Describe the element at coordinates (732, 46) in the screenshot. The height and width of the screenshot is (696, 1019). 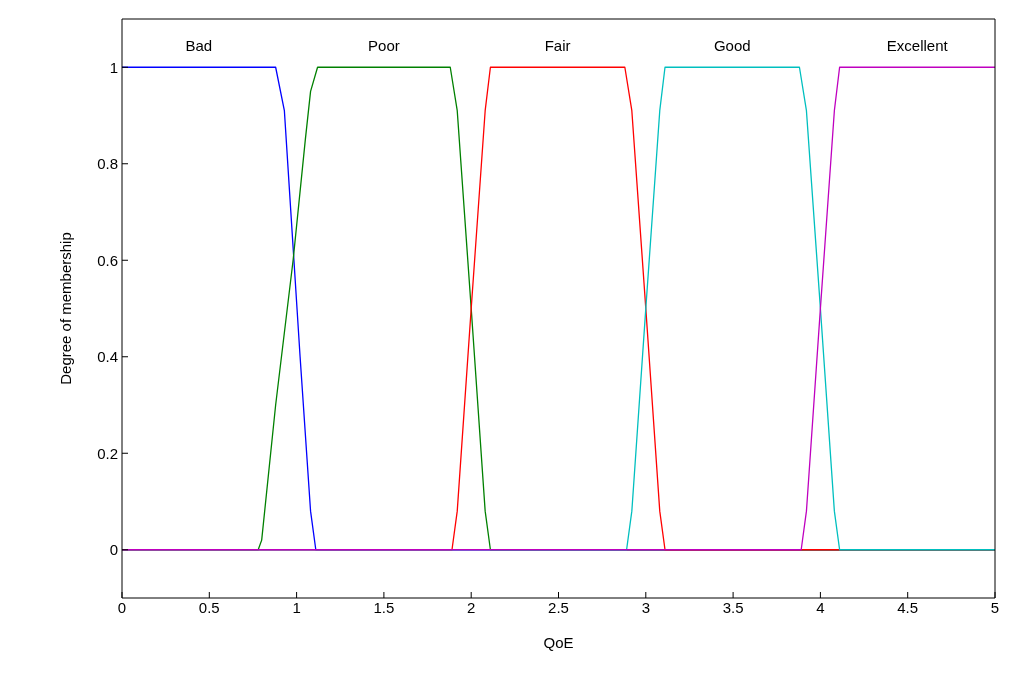
I see `series-label: Good` at that location.